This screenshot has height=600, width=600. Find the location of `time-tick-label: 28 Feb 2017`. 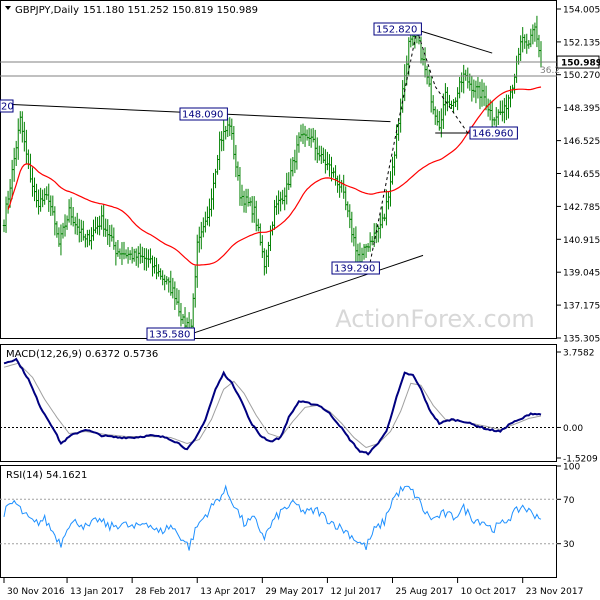

time-tick-label: 28 Feb 2017 is located at coordinates (163, 592).